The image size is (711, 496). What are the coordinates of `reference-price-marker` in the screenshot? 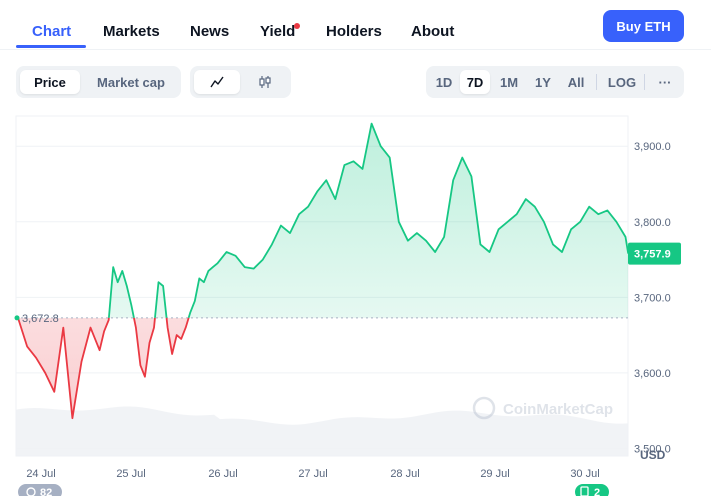 It's located at (17, 318).